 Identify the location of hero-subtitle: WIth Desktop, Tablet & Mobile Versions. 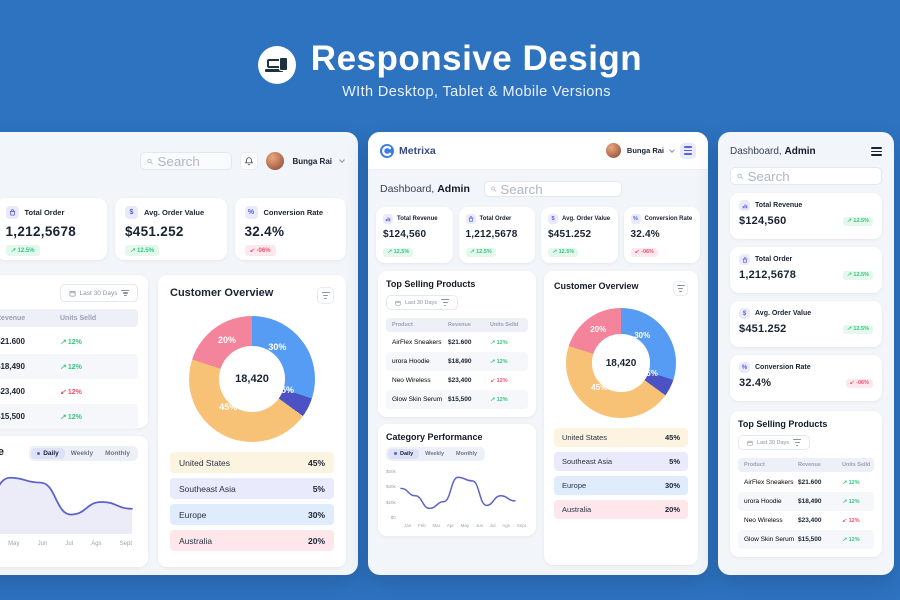
(476, 91).